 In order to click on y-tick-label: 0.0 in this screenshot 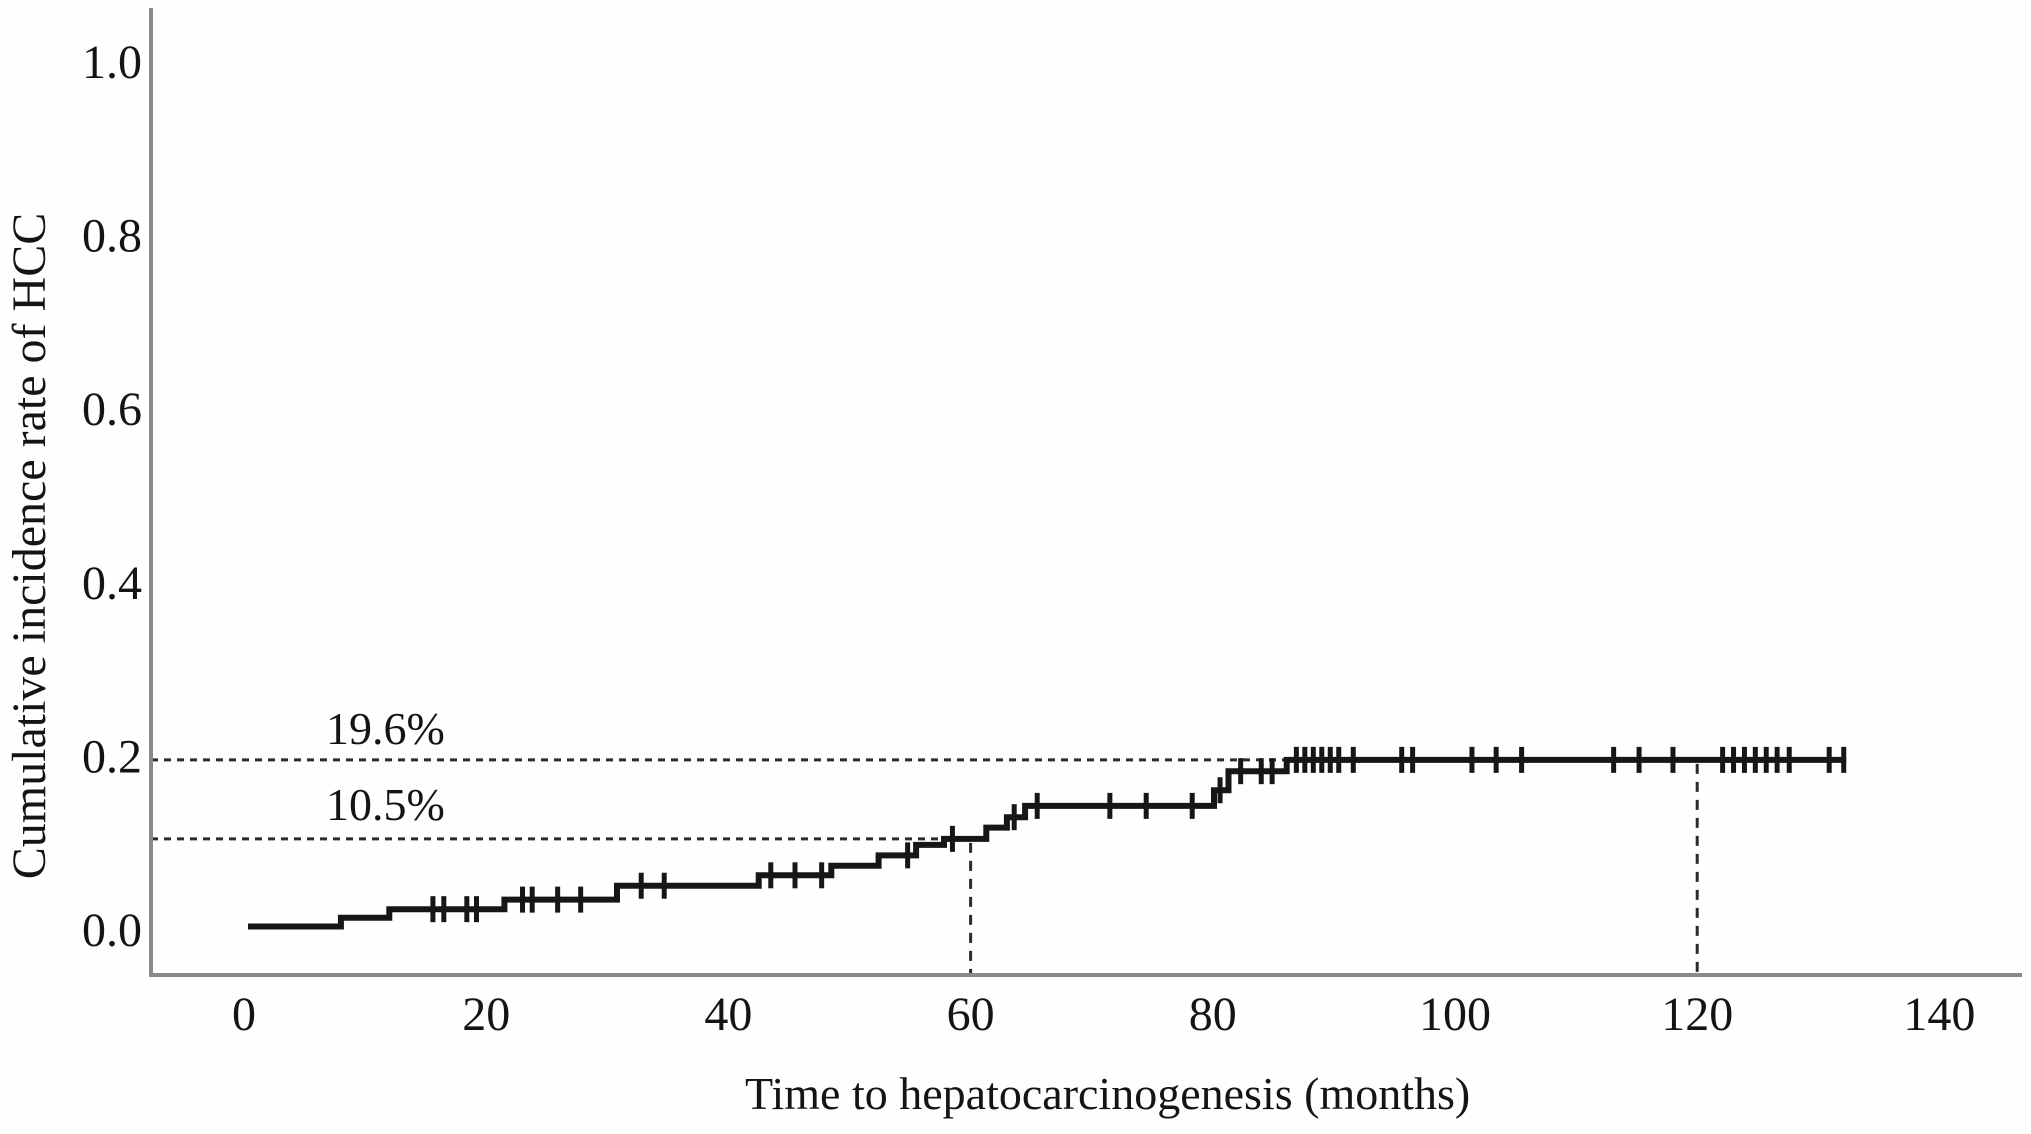, I will do `click(112, 930)`.